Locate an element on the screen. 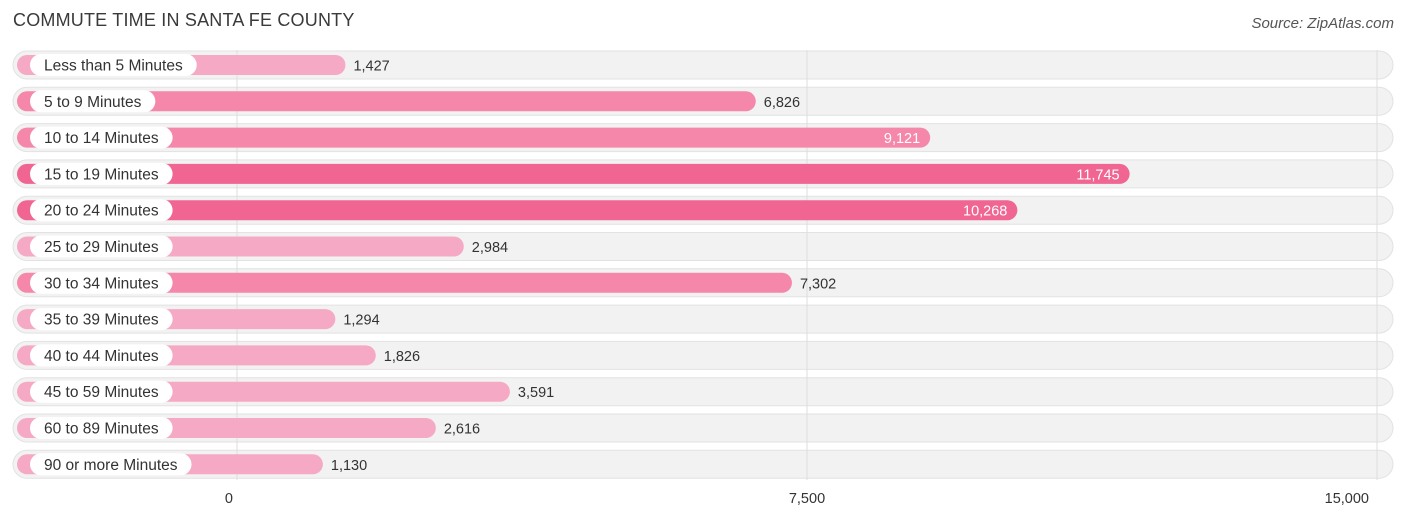 This screenshot has height=522, width=1406. category-label: 5 to 9 Minutes is located at coordinates (93, 102).